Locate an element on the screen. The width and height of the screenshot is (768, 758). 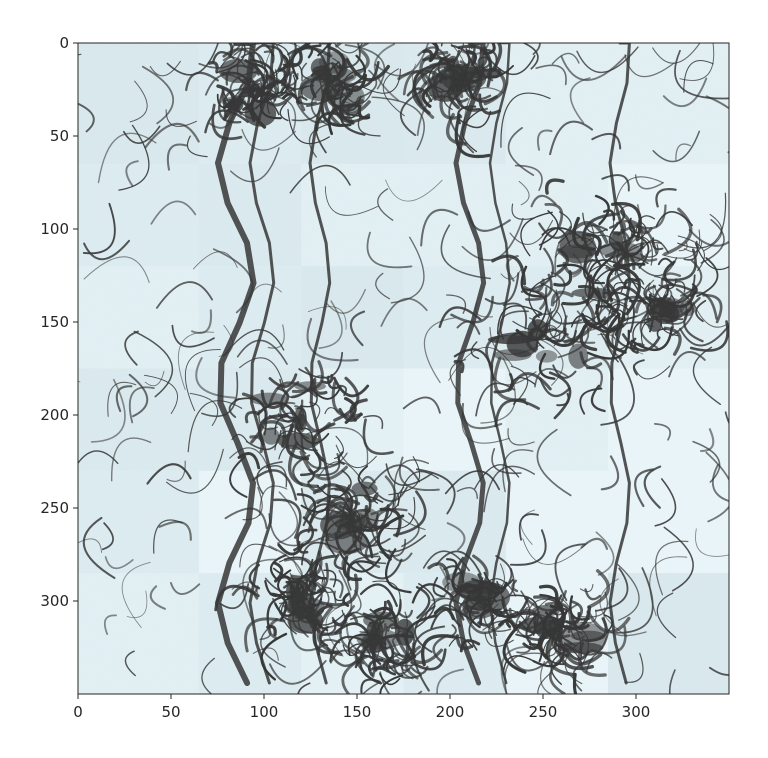
y-tick-label: 150 is located at coordinates (54, 322).